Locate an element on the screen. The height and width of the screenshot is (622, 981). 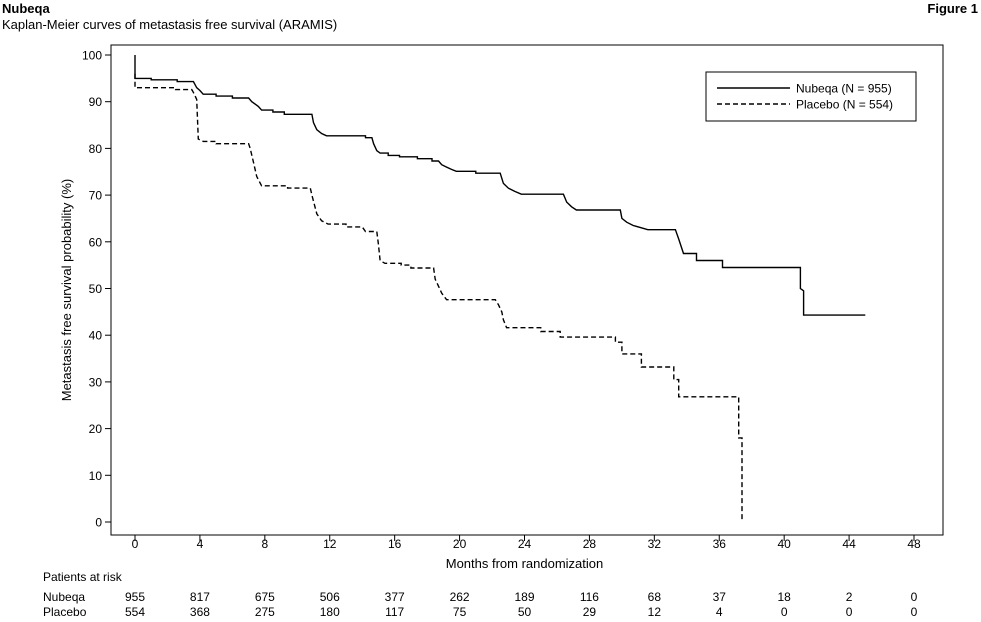
risk-count: 377 is located at coordinates (395, 597).